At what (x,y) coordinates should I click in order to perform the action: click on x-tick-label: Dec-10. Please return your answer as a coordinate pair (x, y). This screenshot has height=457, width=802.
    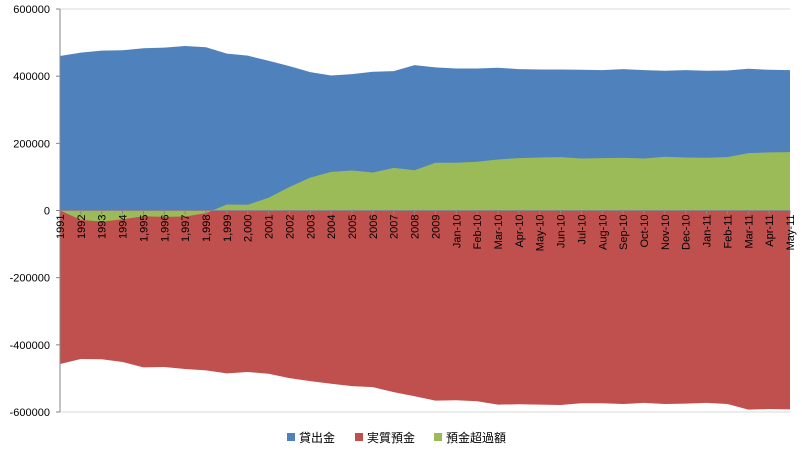
    Looking at the image, I should click on (687, 232).